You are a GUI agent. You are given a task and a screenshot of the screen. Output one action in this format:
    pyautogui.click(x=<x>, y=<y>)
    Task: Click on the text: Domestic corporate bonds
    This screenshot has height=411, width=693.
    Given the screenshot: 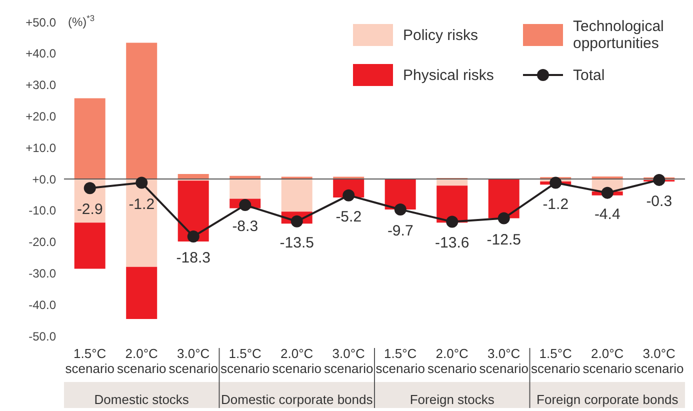 What is the action you would take?
    pyautogui.click(x=297, y=399)
    